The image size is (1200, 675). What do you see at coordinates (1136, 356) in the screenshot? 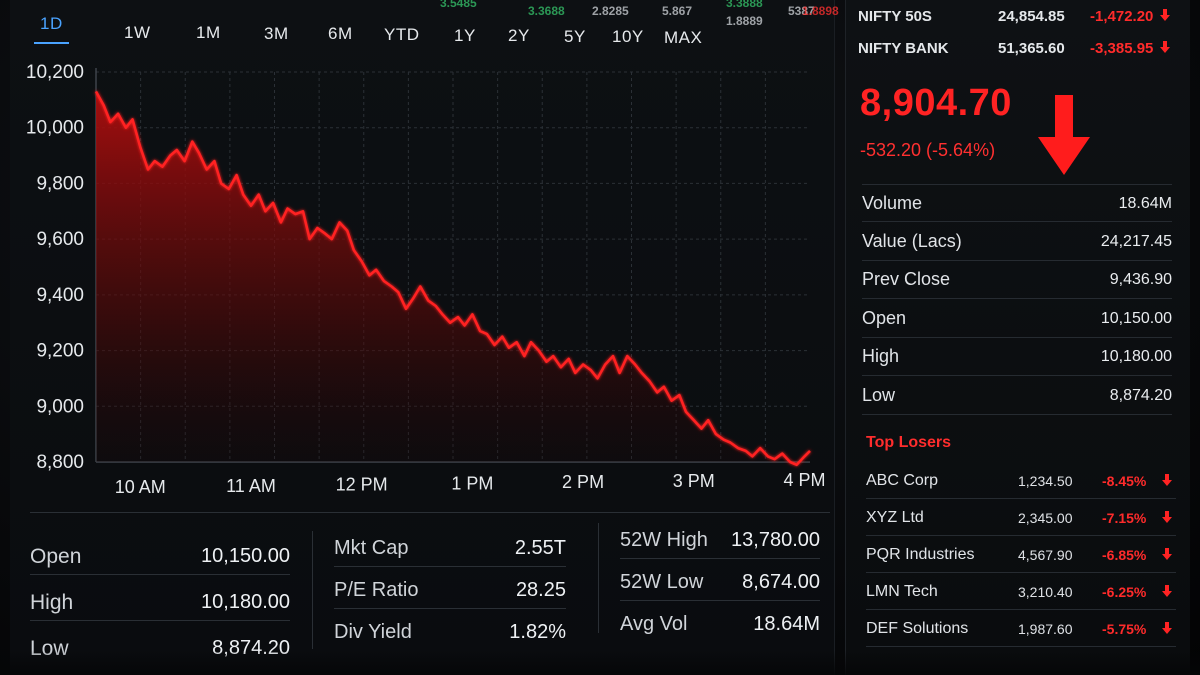
I see `quote-value: 10,180.00` at bounding box center [1136, 356].